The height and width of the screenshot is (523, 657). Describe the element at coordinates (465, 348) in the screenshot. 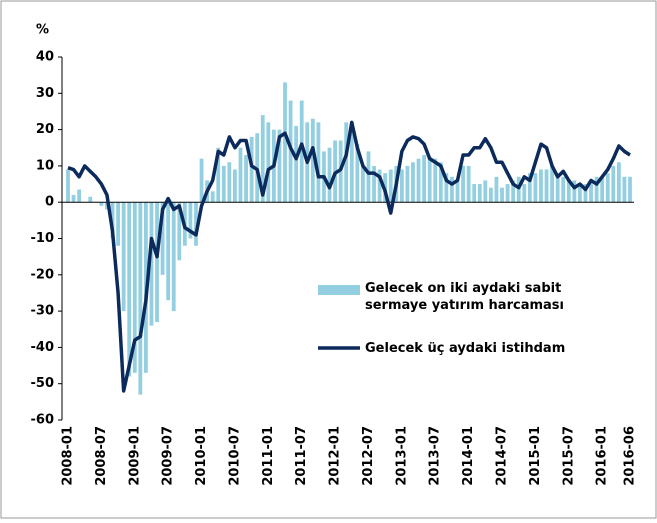

I see `legend-label: Gelecek üç aydaki istihdam` at that location.